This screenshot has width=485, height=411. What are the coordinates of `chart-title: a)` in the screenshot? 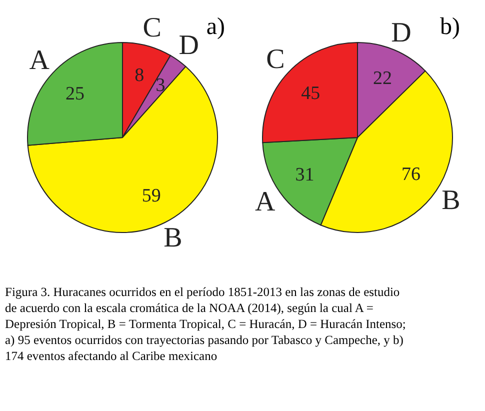 It's located at (215, 27).